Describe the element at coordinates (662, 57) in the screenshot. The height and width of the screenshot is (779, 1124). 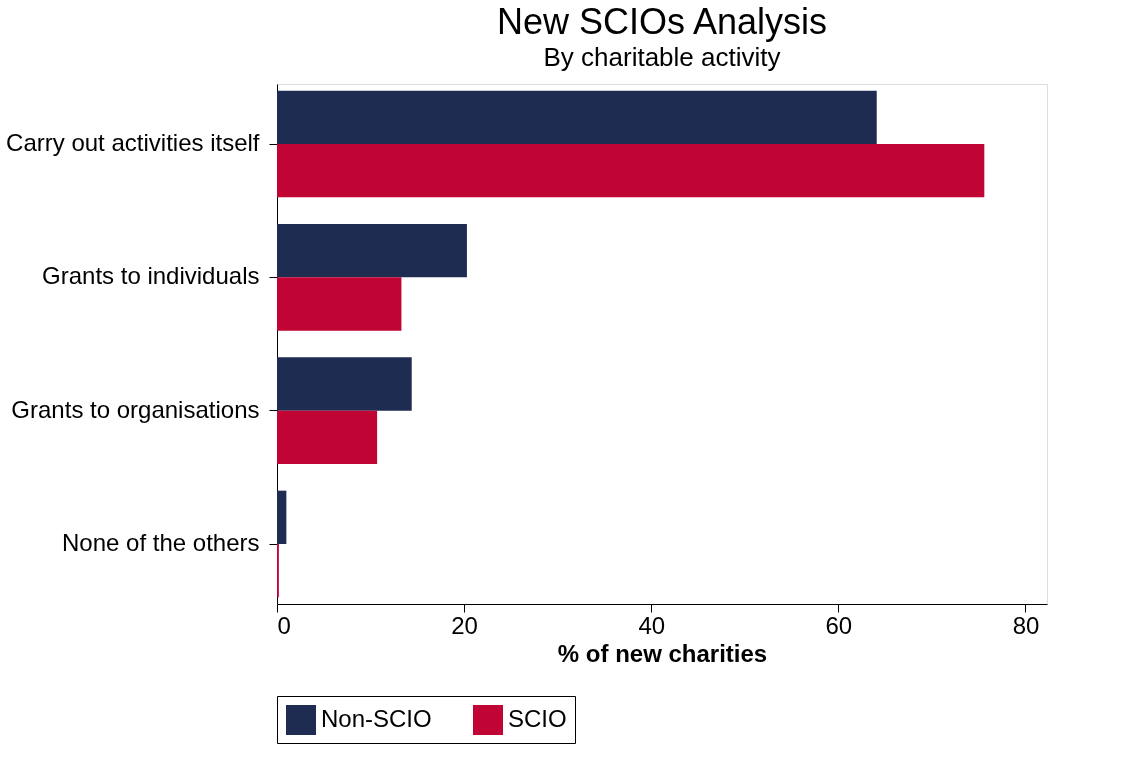
I see `chart-subtitle: By charitable activity` at that location.